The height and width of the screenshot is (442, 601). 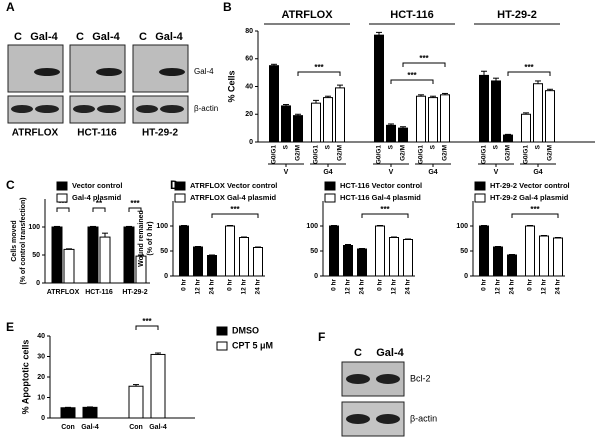 I want to click on protein-label: Gal-4, so click(x=204, y=71).